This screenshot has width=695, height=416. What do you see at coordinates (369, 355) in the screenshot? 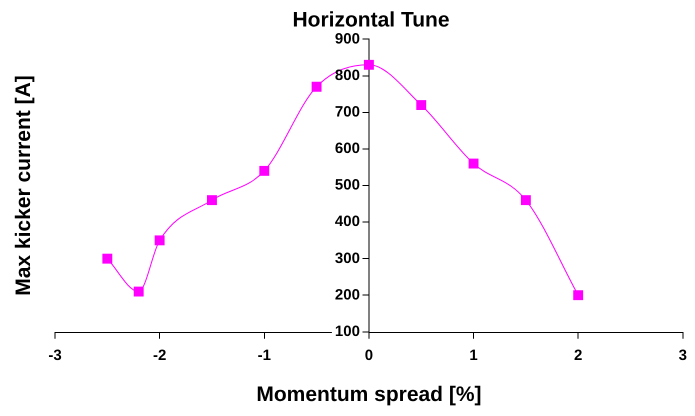
I see `x-tick-label: 0` at bounding box center [369, 355].